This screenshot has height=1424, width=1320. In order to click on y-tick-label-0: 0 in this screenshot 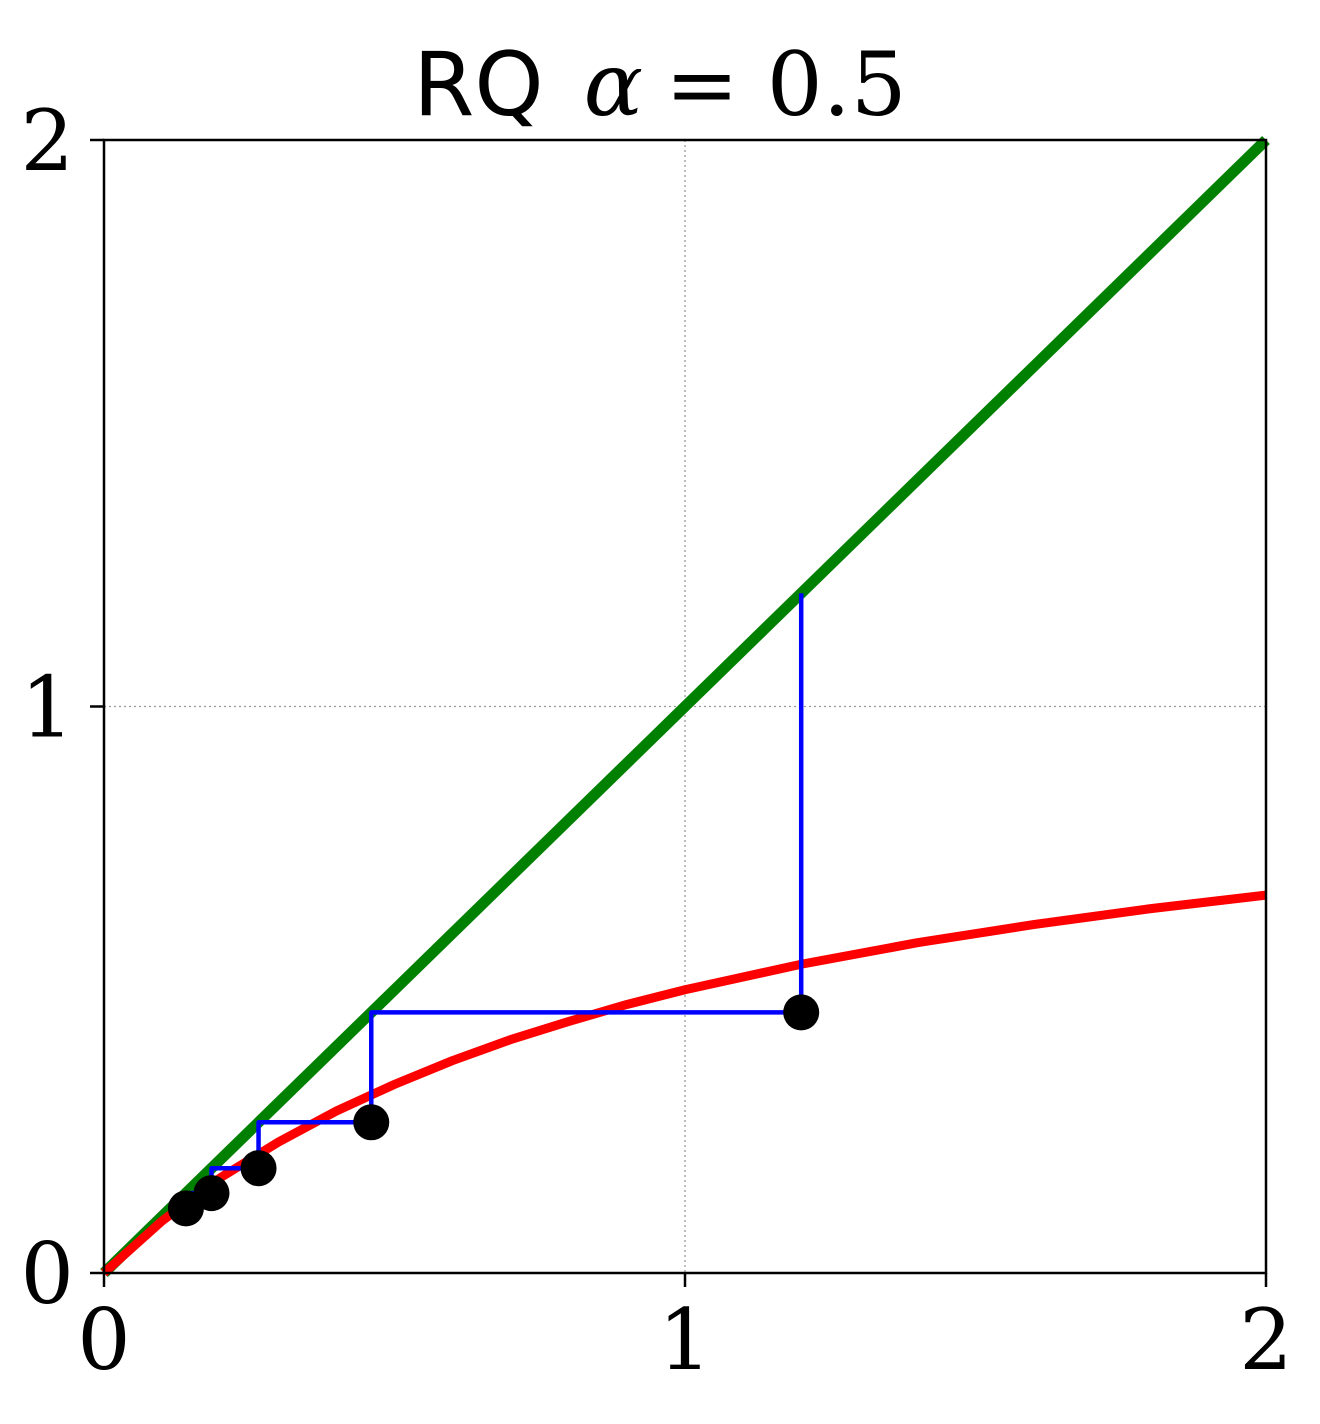, I will do `click(47, 1274)`.